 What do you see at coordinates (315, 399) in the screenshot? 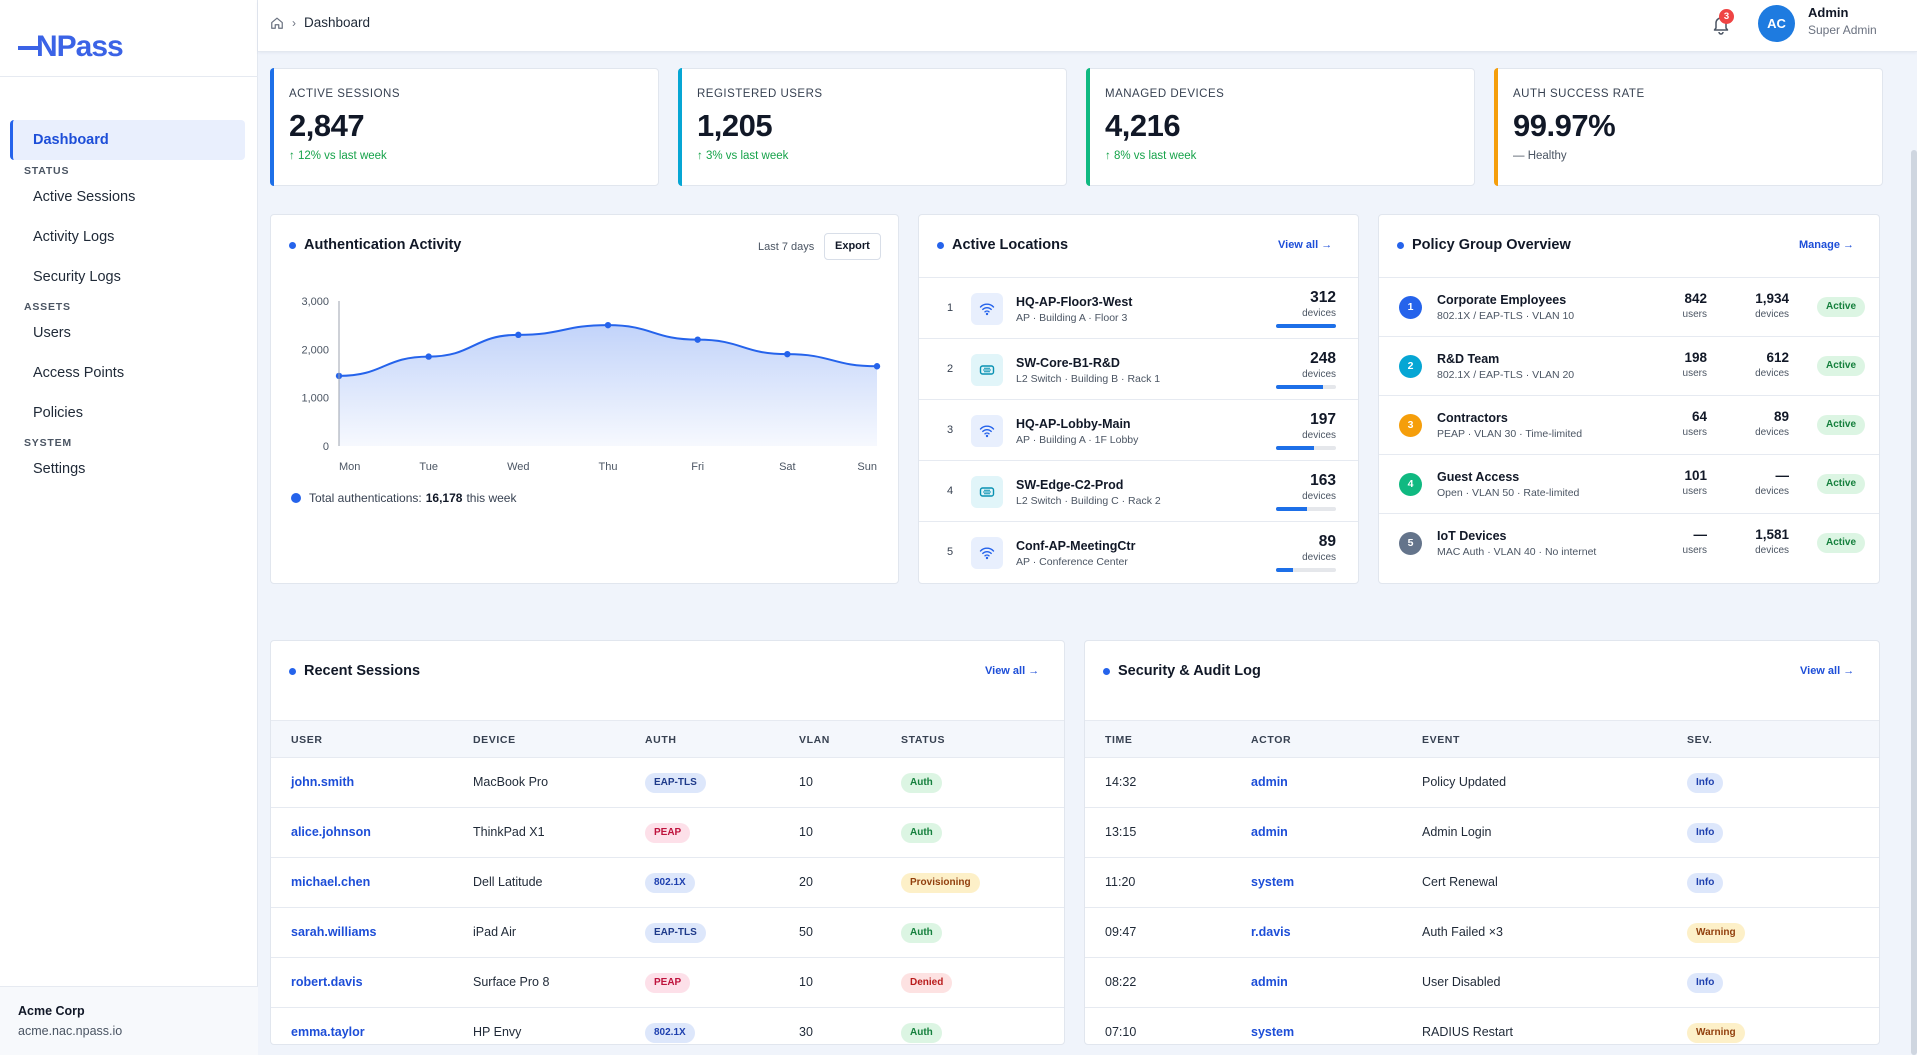
I see `y-tick-label: 1,000` at bounding box center [315, 399].